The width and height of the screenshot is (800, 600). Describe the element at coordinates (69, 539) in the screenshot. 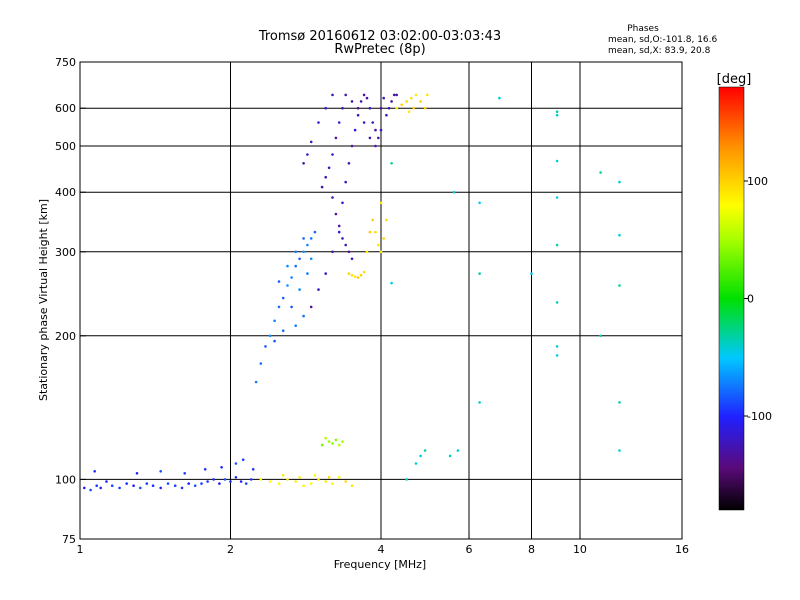

I see `y-tick-label: 75` at that location.